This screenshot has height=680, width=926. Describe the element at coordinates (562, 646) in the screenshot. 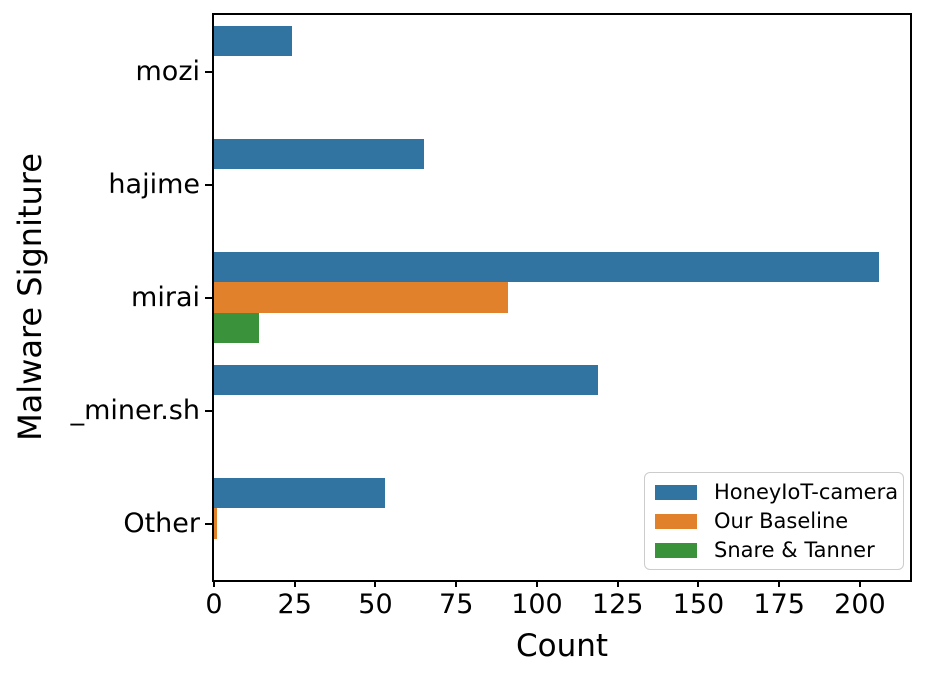

I see `x-axis-label: Count` at that location.